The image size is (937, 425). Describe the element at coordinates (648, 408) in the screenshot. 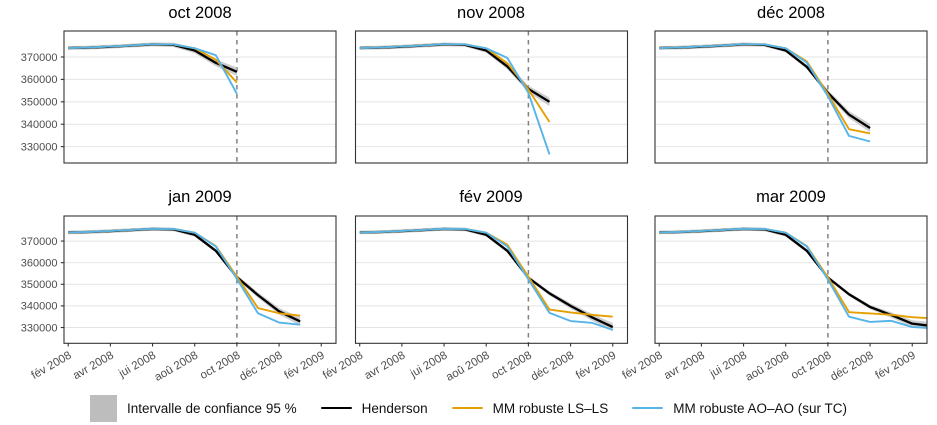

I see `ao-ao-line-swatch` at that location.